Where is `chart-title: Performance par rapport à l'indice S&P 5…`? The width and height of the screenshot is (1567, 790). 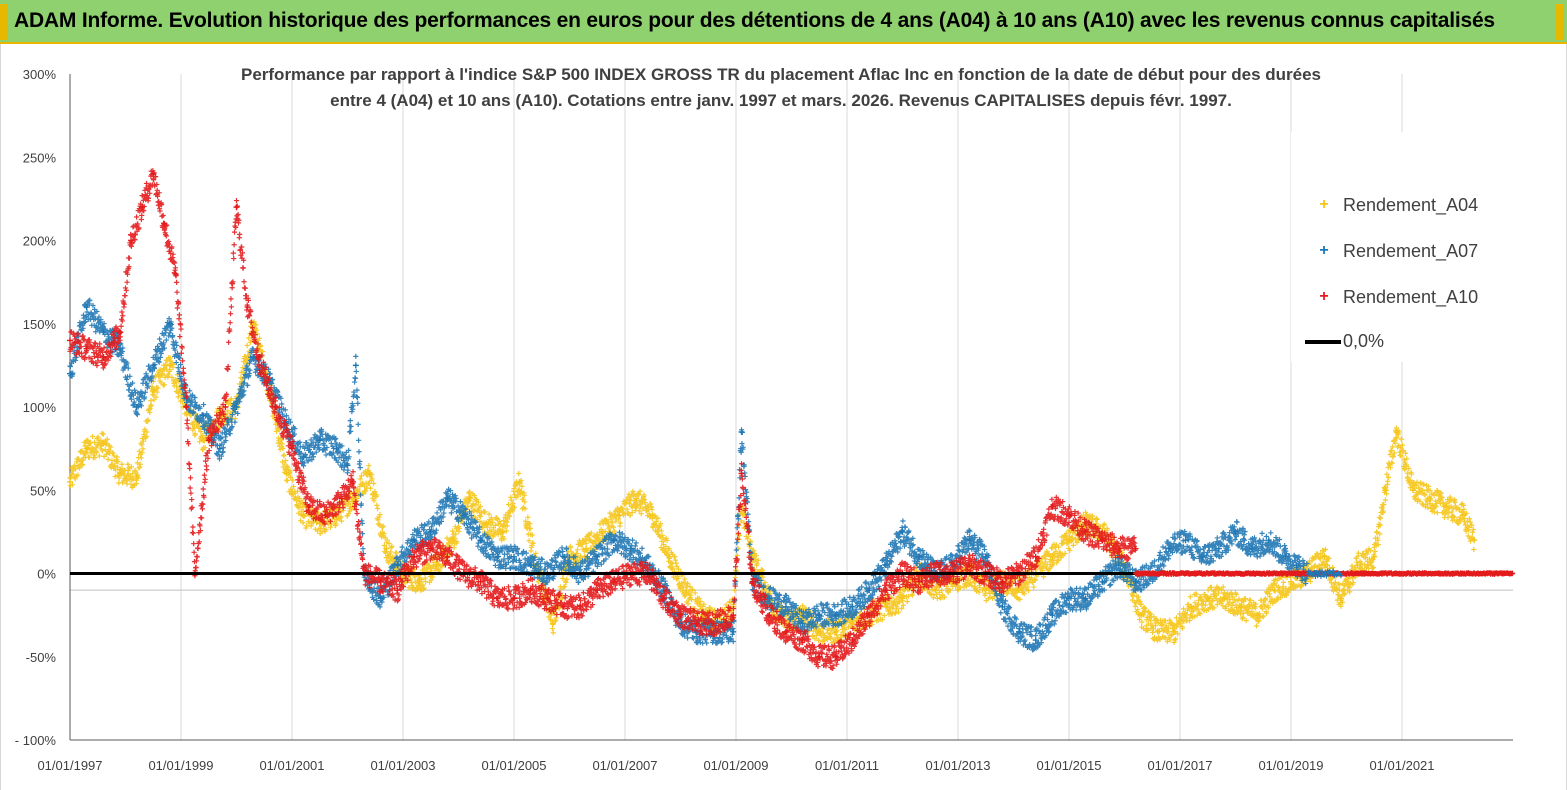 chart-title: Performance par rapport à l'indice S&P 5… is located at coordinates (781, 88).